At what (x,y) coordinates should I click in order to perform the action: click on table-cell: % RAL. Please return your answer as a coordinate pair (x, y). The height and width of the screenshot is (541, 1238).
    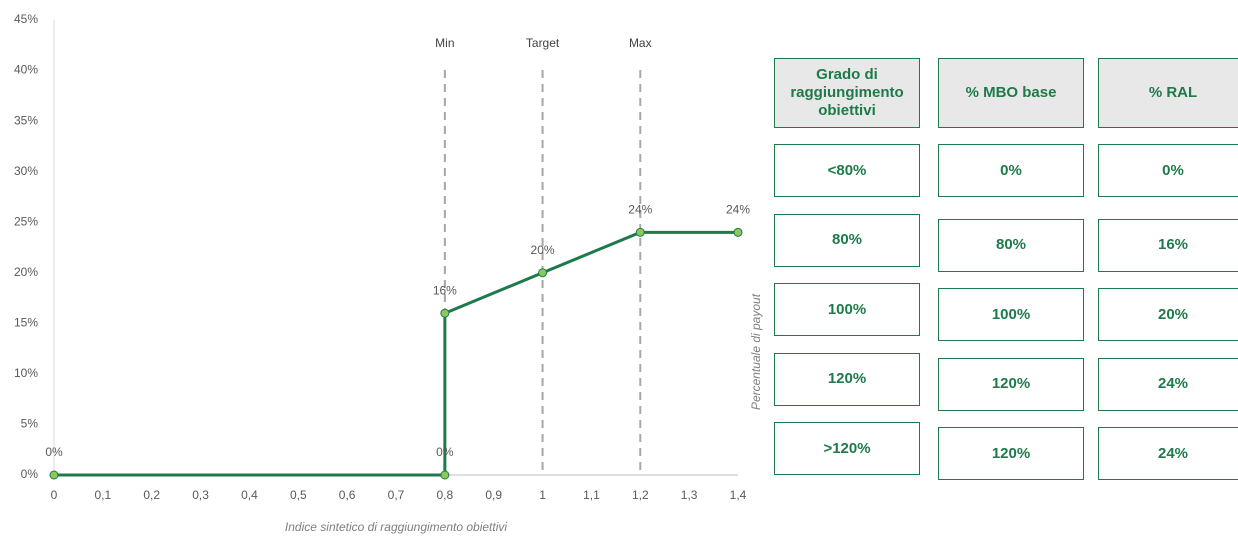
    Looking at the image, I should click on (1168, 93).